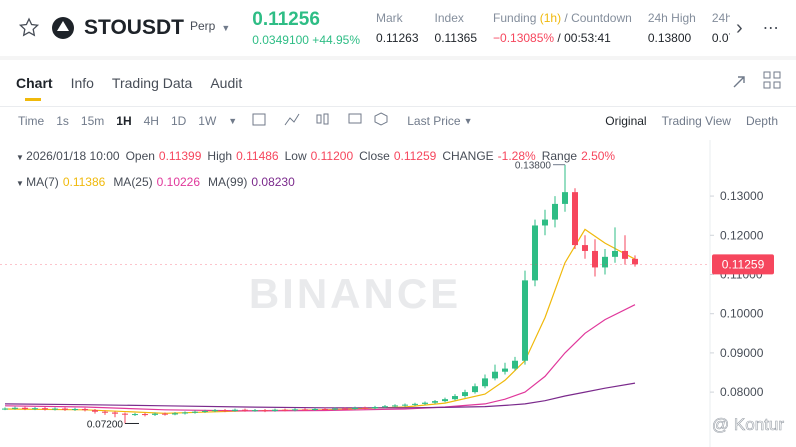 This screenshot has width=796, height=447. I want to click on y-tick-label: 0.12000, so click(742, 235).